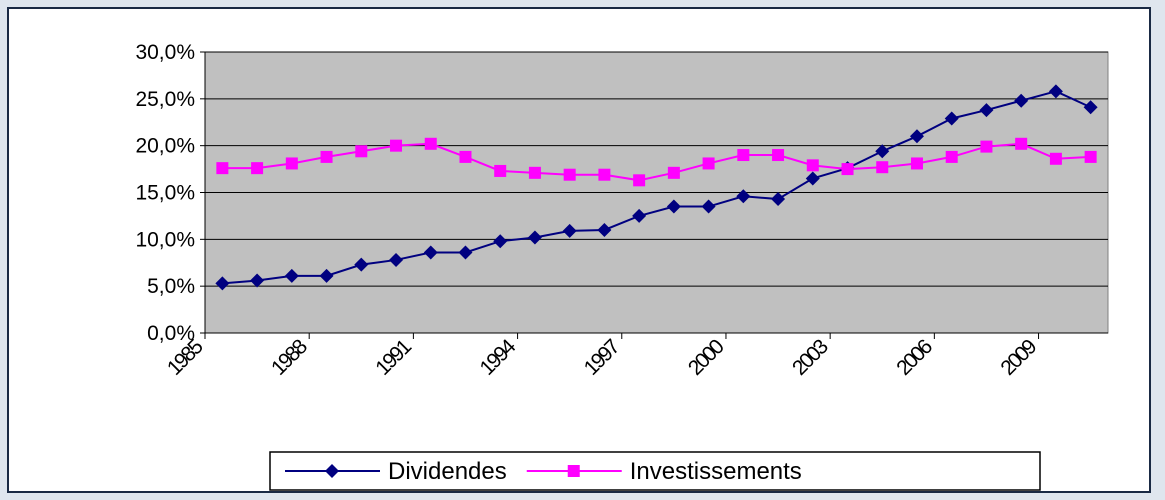 This screenshot has height=500, width=1165. I want to click on legend-box, so click(655, 471).